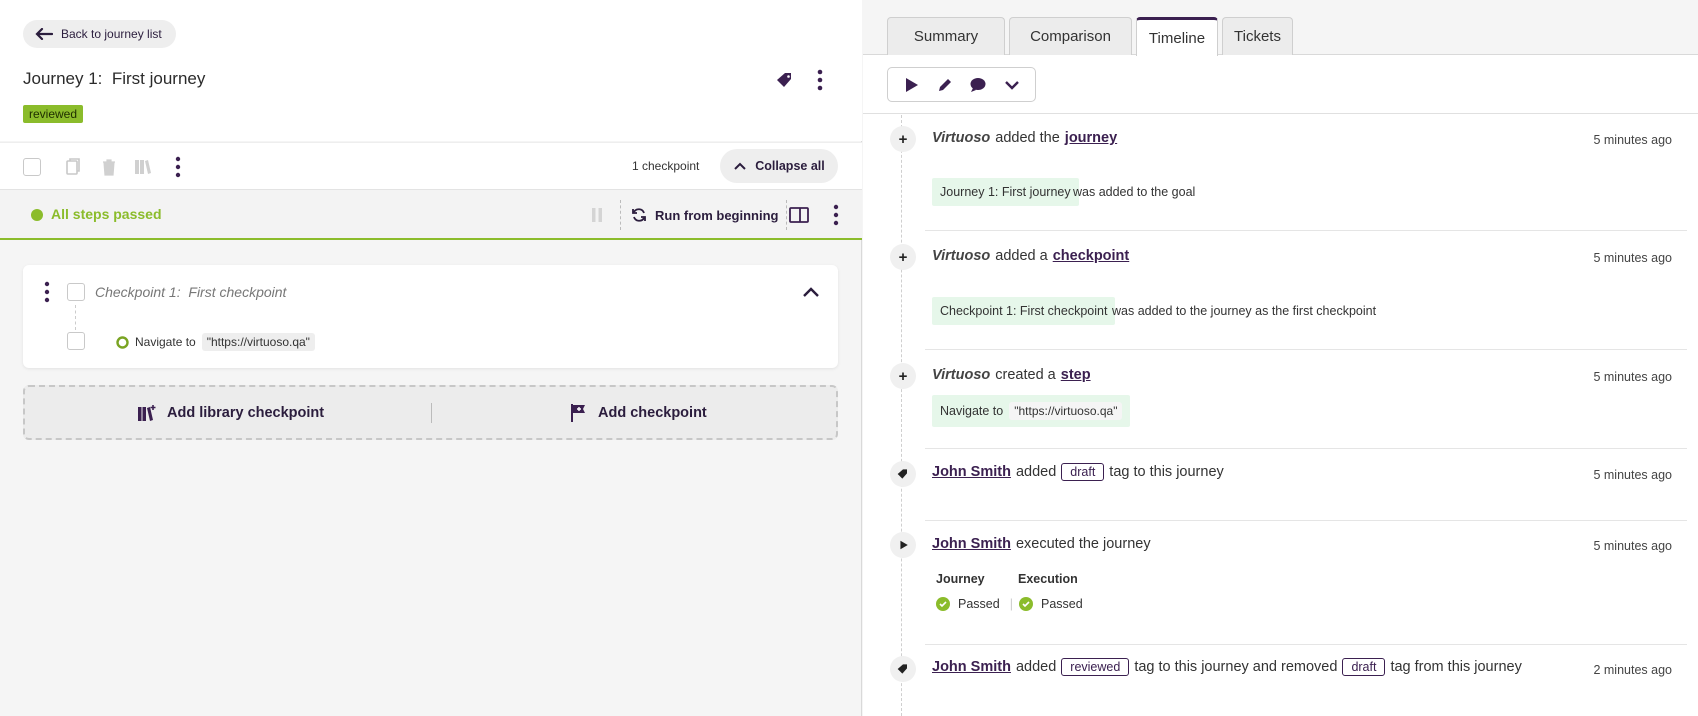 This screenshot has height=716, width=1698. I want to click on add-library-checkpoint-button: Add library checkpoint, so click(230, 412).